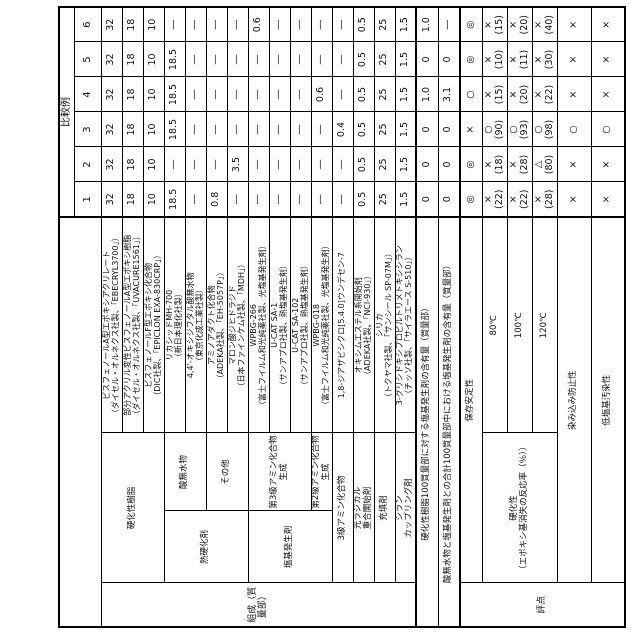 Image resolution: width=640 pixels, height=640 pixels. Describe the element at coordinates (279, 325) in the screenshot. I see `component-ucat-sa1: U-CAT SA-1 （サンアプロ社製、熱塩基発生剤）` at that location.